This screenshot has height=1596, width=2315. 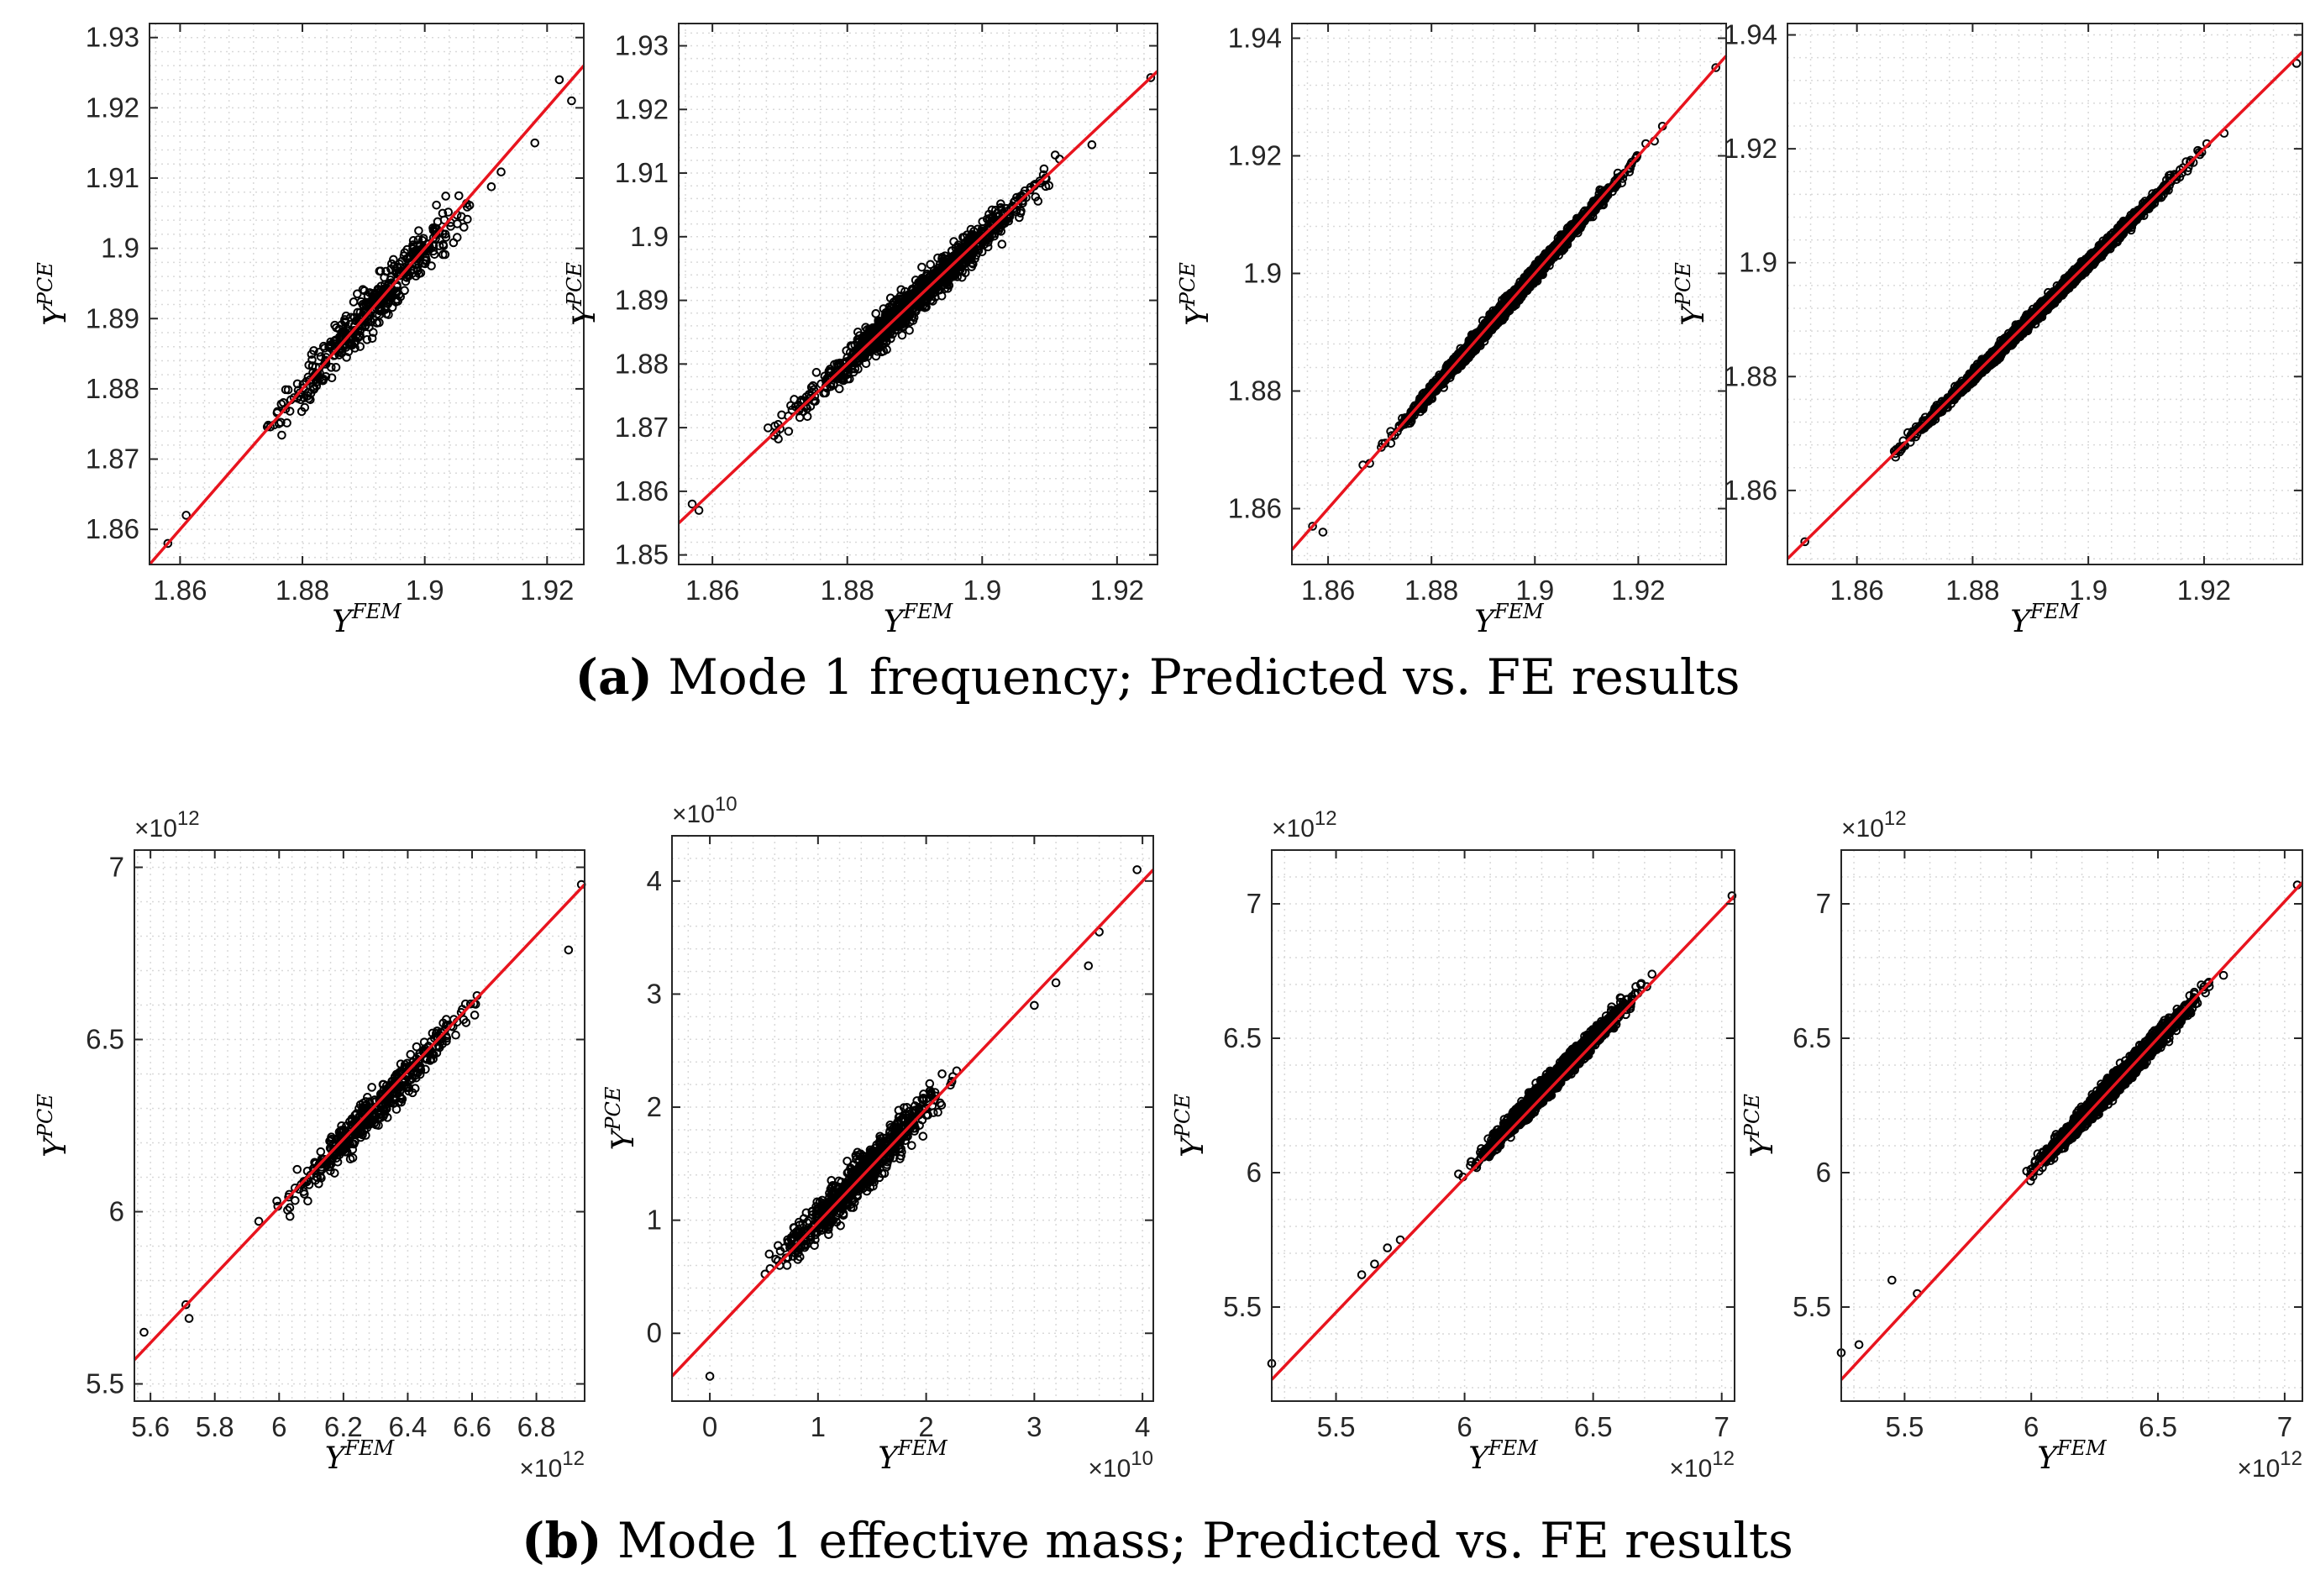 What do you see at coordinates (1255, 38) in the screenshot?
I see `y-tick-label: 1.94` at bounding box center [1255, 38].